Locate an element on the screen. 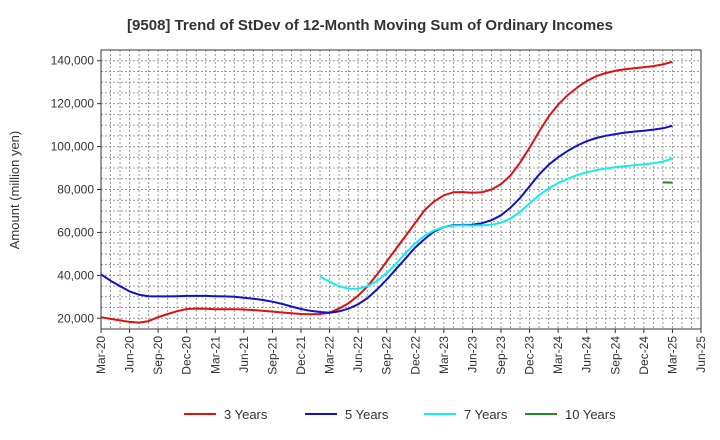  x-tick-label: Sep-24 is located at coordinates (615, 355).